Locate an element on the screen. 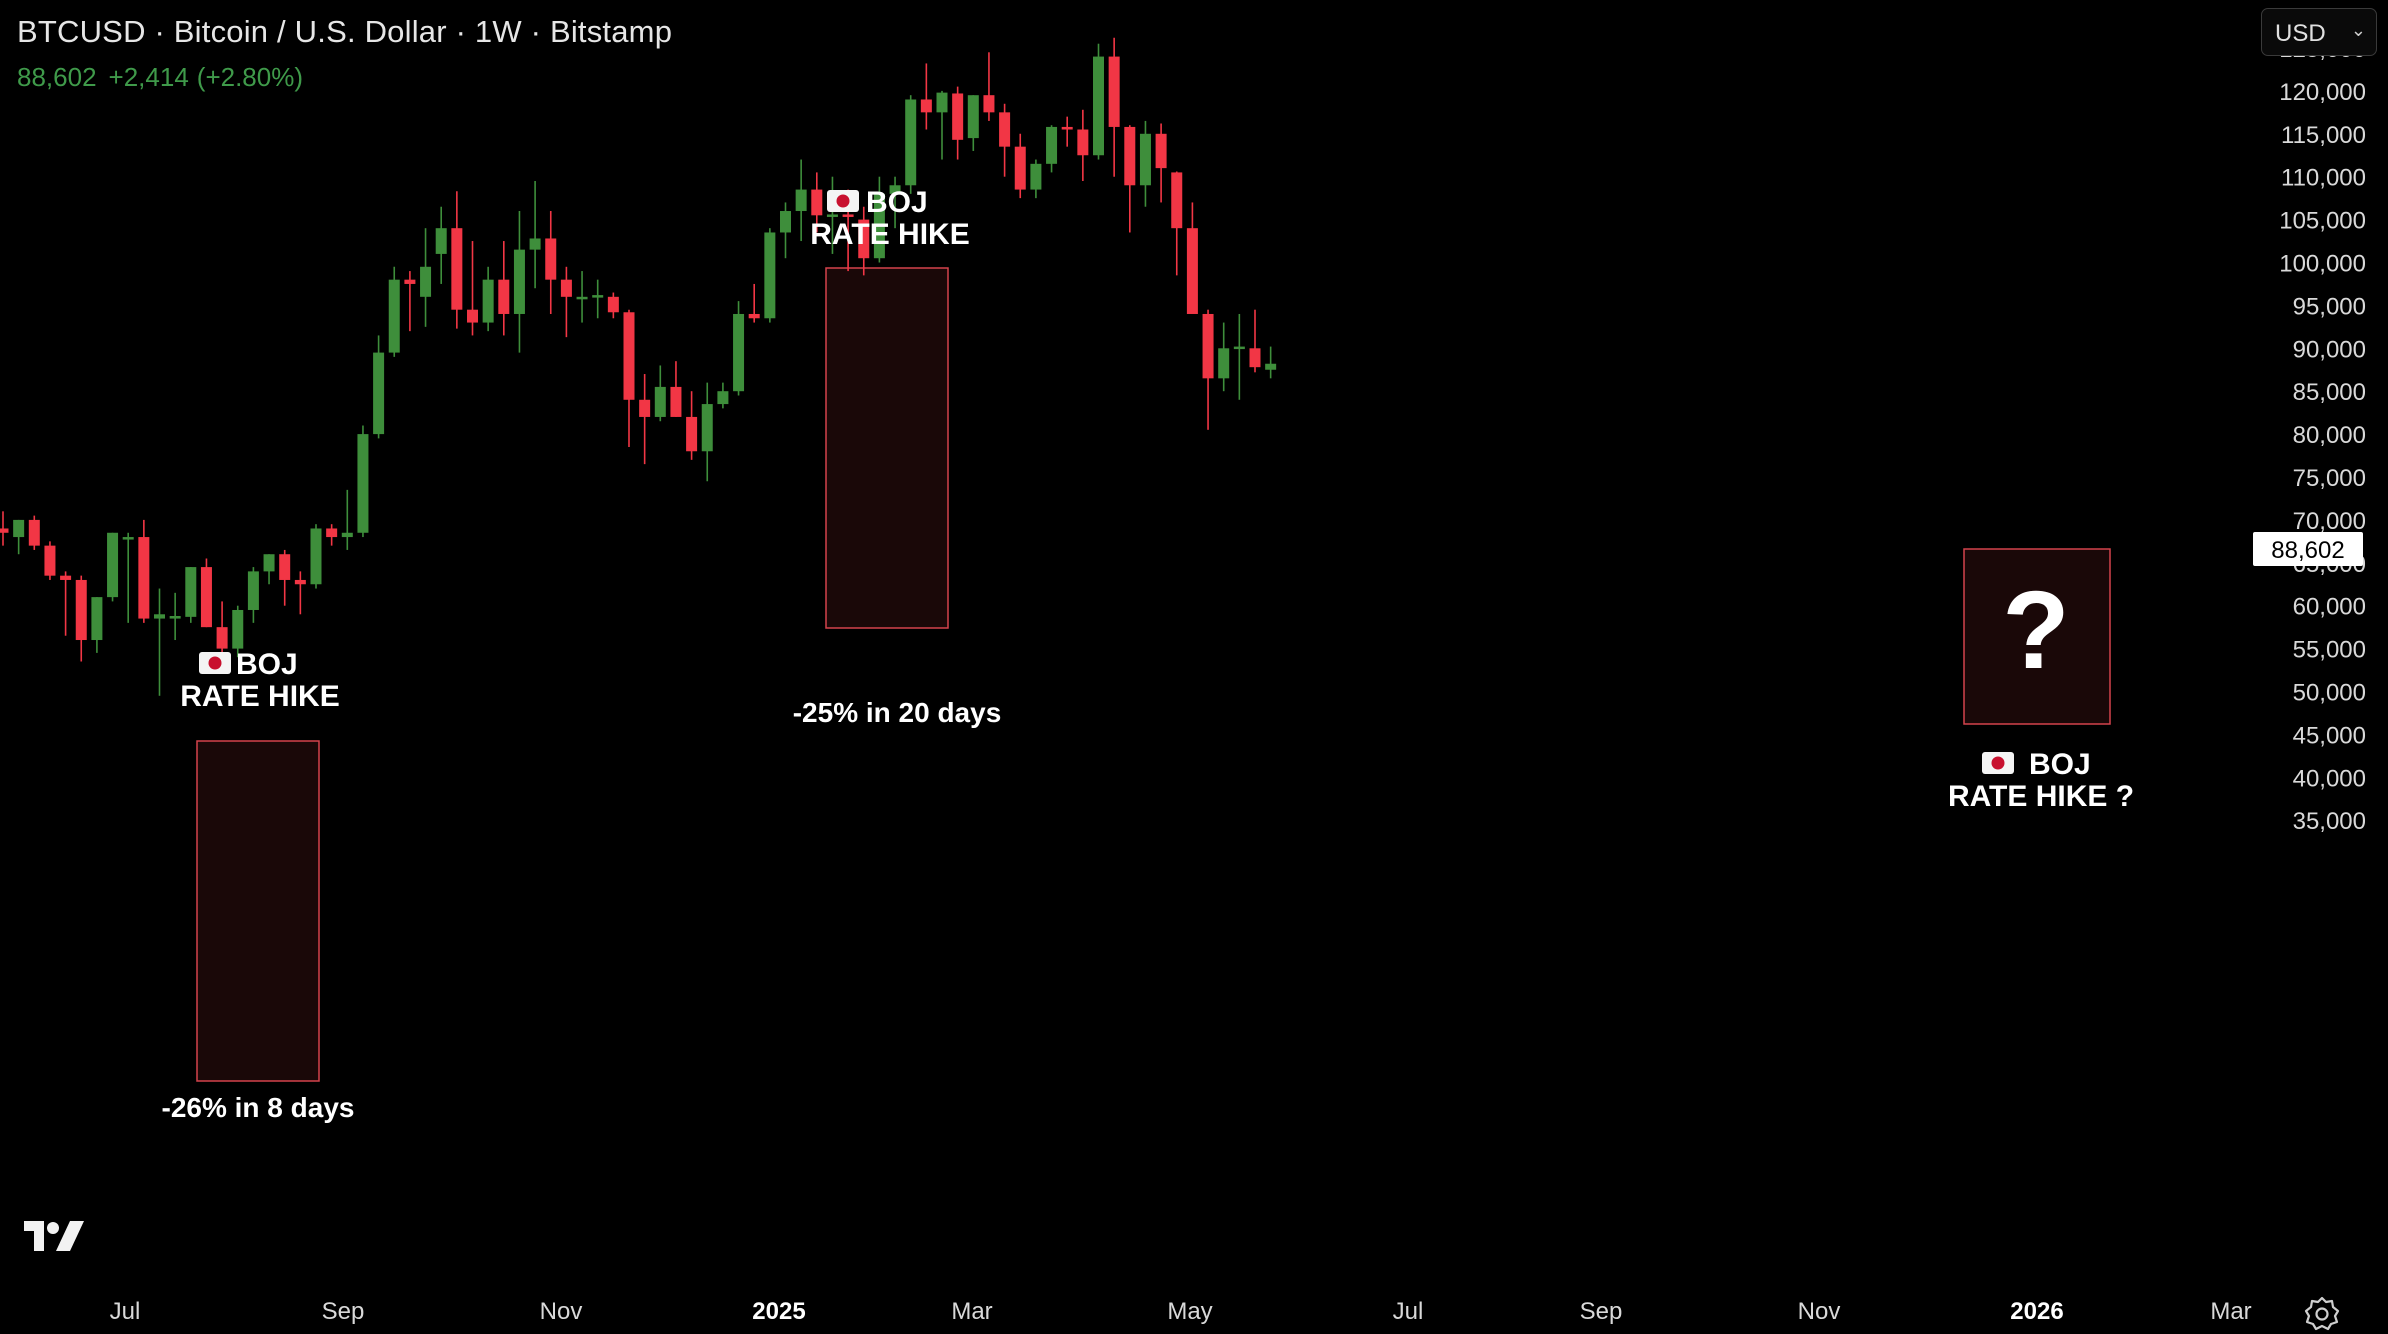 This screenshot has width=2388, height=1334. y-tick-label: 100,000 is located at coordinates (2322, 264).